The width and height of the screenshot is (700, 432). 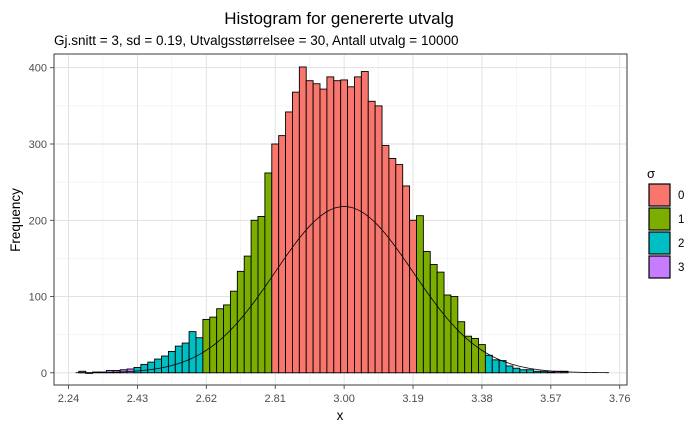 What do you see at coordinates (15, 220) in the screenshot?
I see `y-axis-title: Frequency` at bounding box center [15, 220].